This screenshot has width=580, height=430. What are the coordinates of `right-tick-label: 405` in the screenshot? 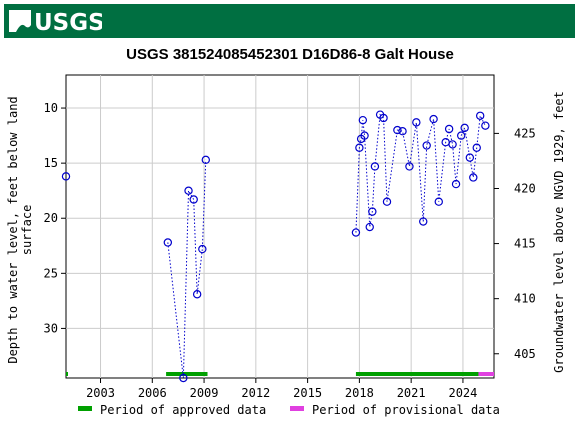 It's located at (525, 354).